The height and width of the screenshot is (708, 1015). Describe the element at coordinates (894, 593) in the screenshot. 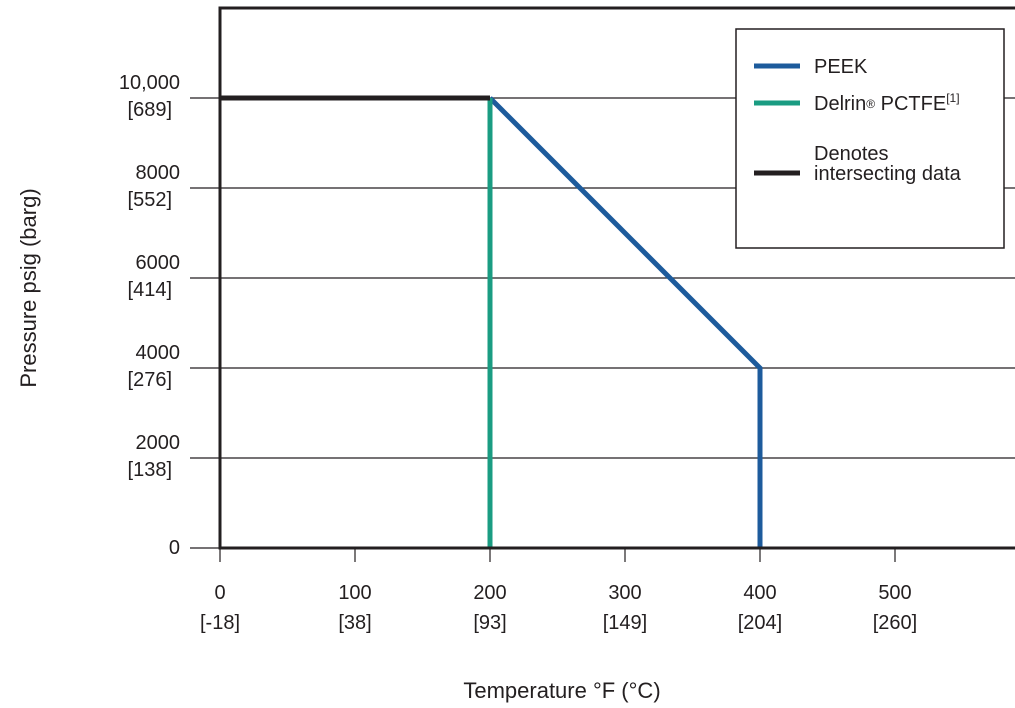

I see `x-tick-label-500: 500` at that location.